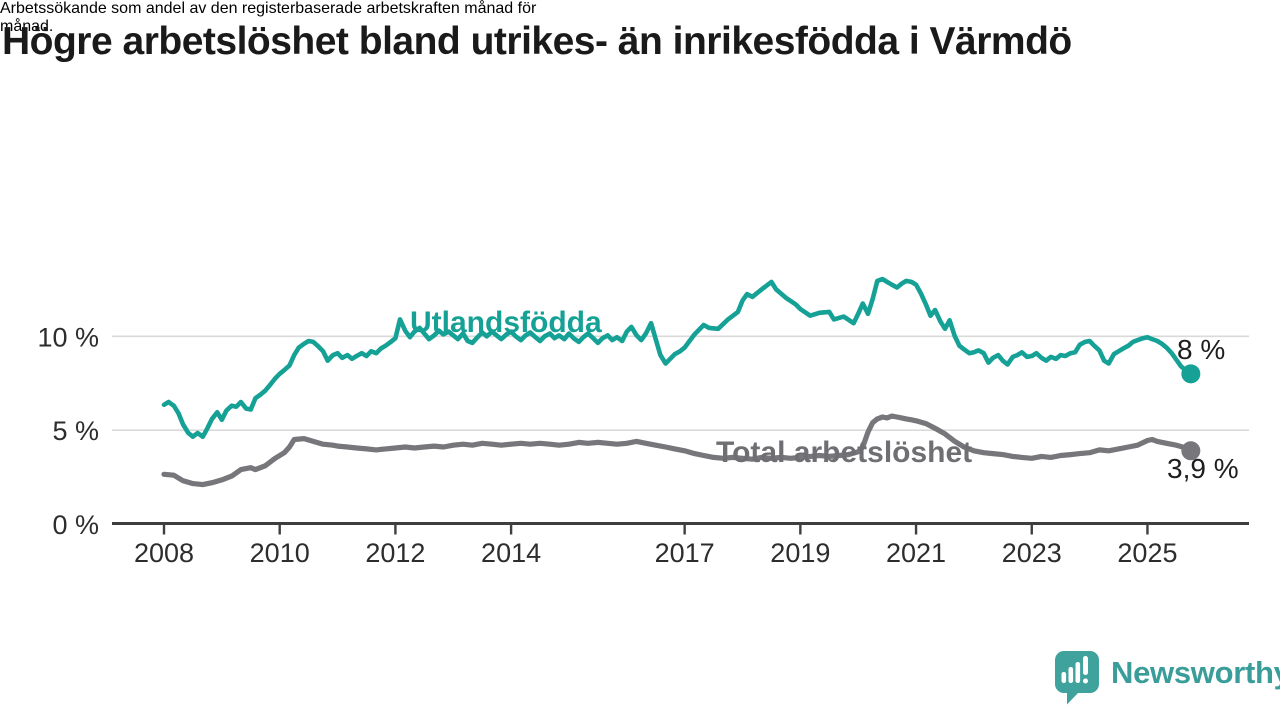 The height and width of the screenshot is (720, 1280). I want to click on bar-medium, so click(1071, 675).